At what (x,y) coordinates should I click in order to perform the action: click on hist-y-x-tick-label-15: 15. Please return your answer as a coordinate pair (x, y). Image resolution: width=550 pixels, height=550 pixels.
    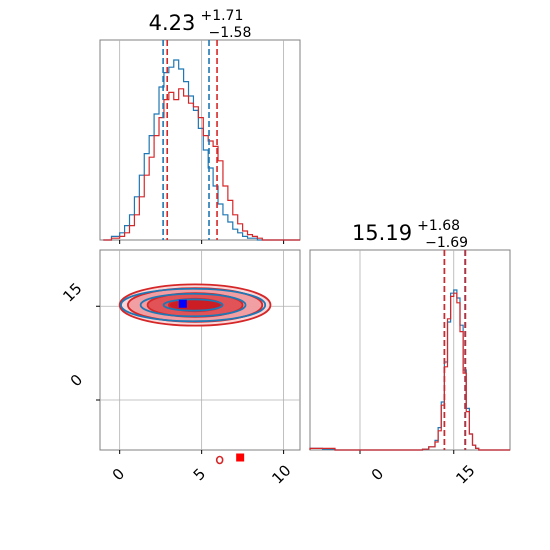
    Looking at the image, I should click on (465, 474).